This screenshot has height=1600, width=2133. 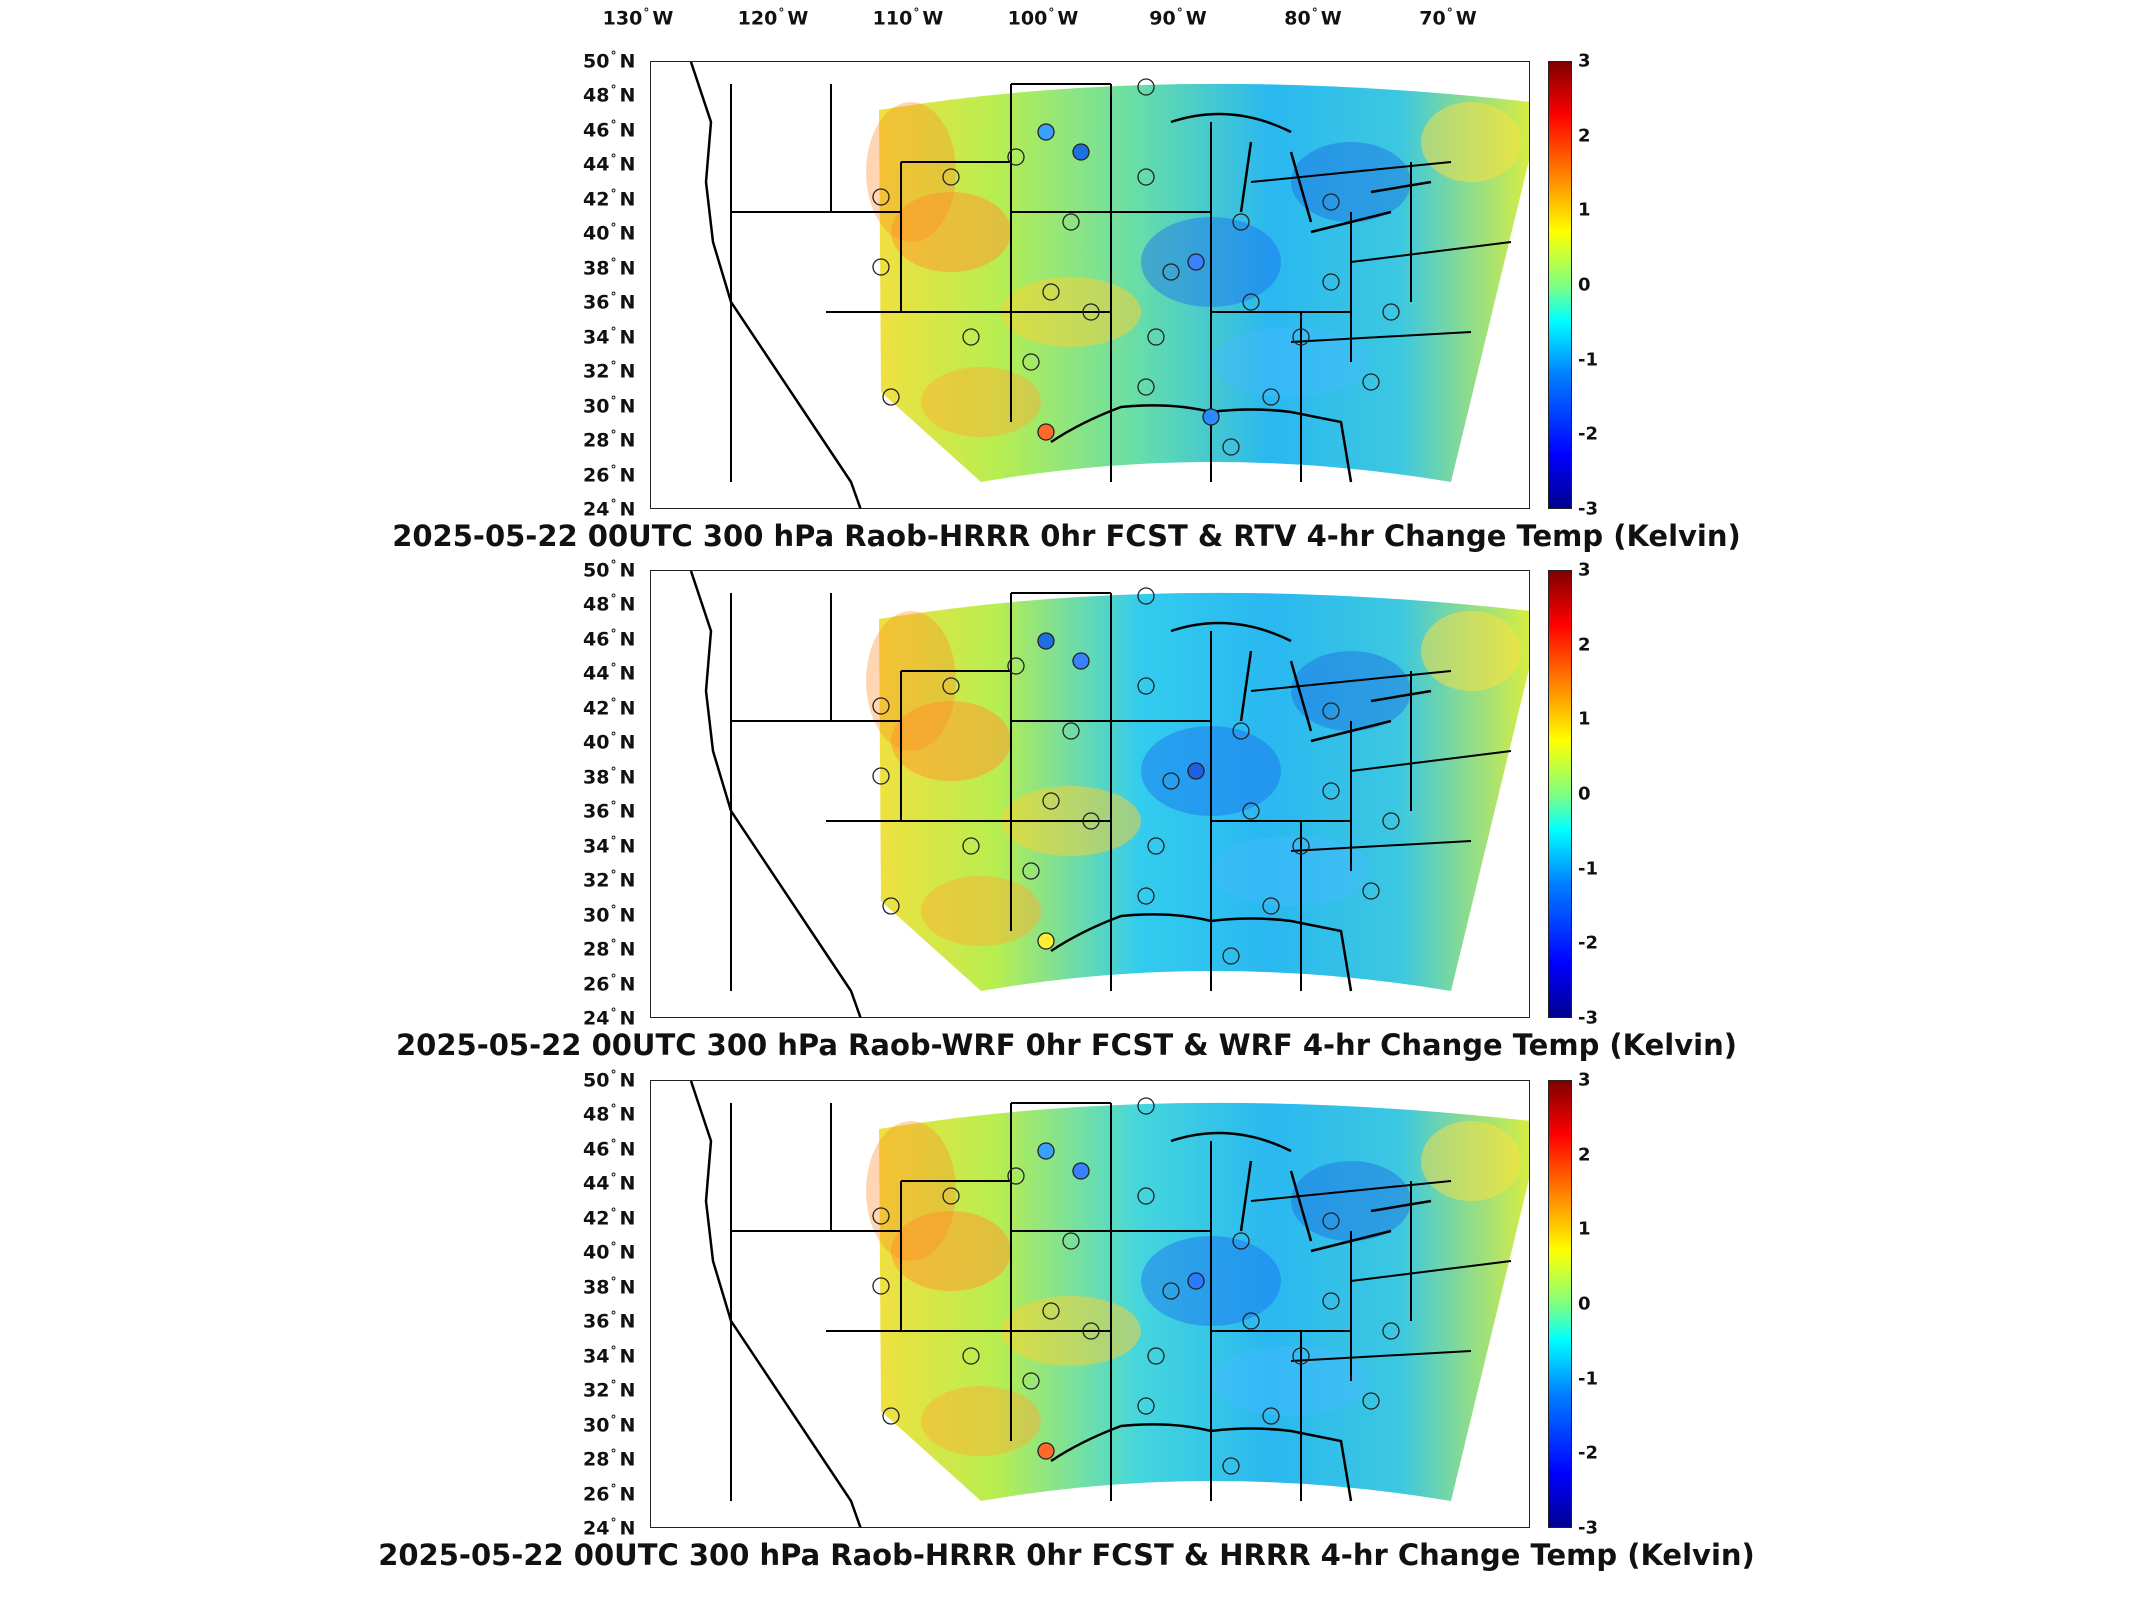 What do you see at coordinates (596, 268) in the screenshot?
I see `lat-degree-value: 38` at bounding box center [596, 268].